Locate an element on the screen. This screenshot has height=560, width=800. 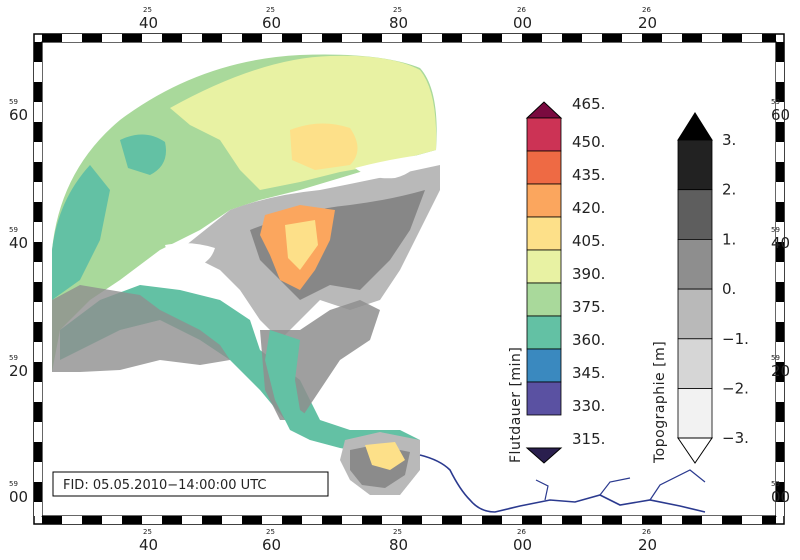
fid-text: FID: 05.05.2010−14:00:00 UTC is located at coordinates (164, 485).